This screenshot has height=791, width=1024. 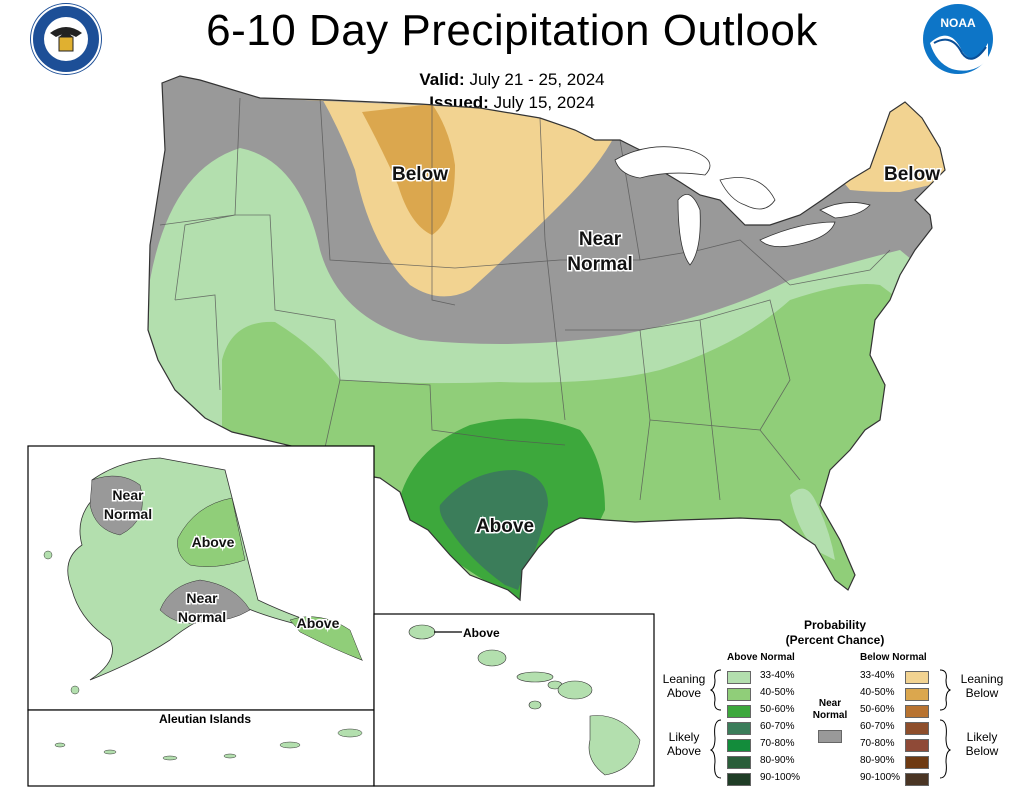 I want to click on label-ak-above-panhandle: Above, so click(x=318, y=623).